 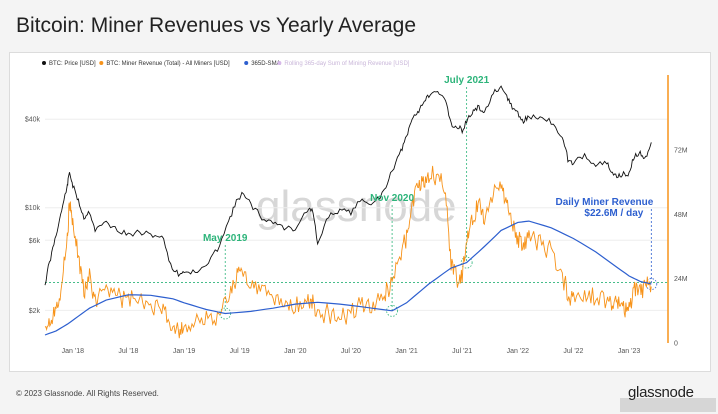 What do you see at coordinates (392, 198) in the screenshot?
I see `annotation-label-1: Nov 2020` at bounding box center [392, 198].